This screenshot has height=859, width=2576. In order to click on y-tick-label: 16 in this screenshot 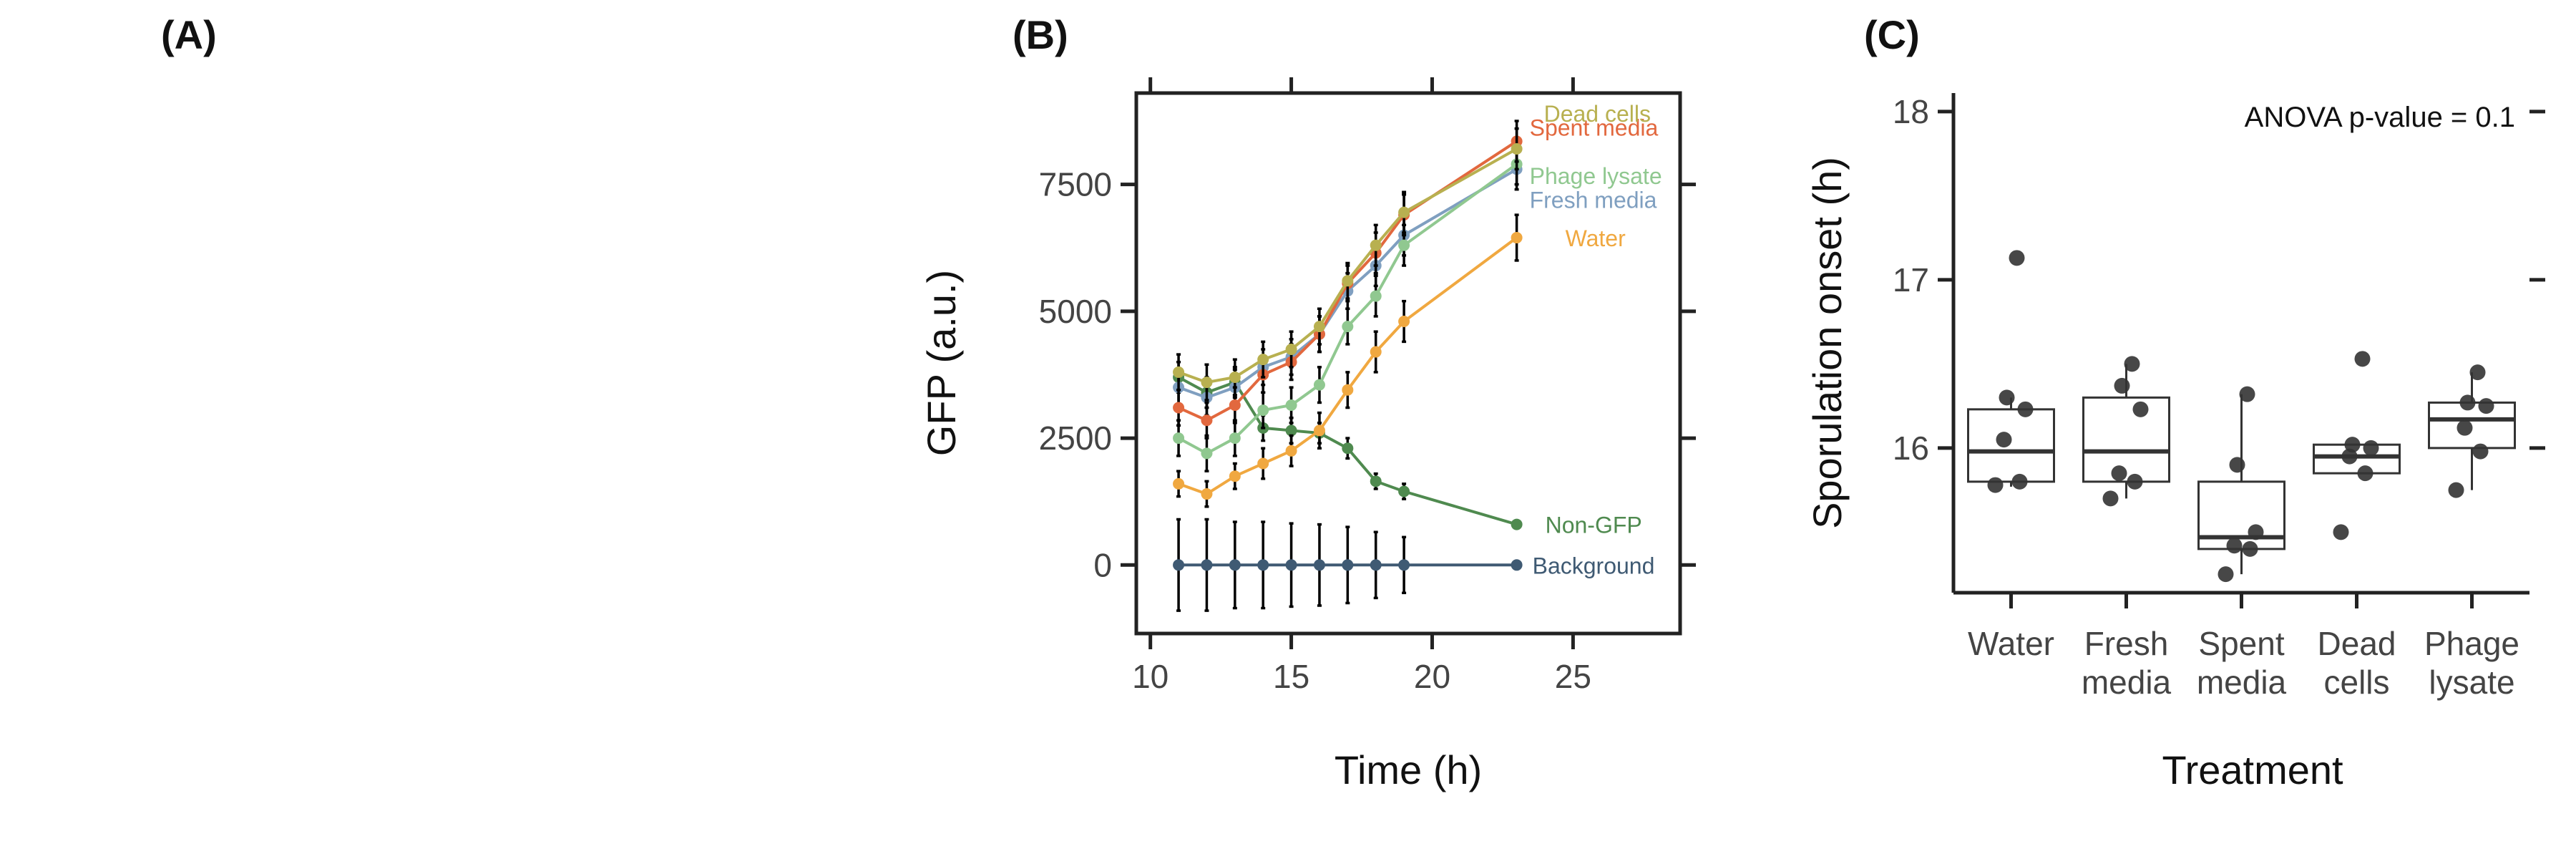, I will do `click(1911, 448)`.